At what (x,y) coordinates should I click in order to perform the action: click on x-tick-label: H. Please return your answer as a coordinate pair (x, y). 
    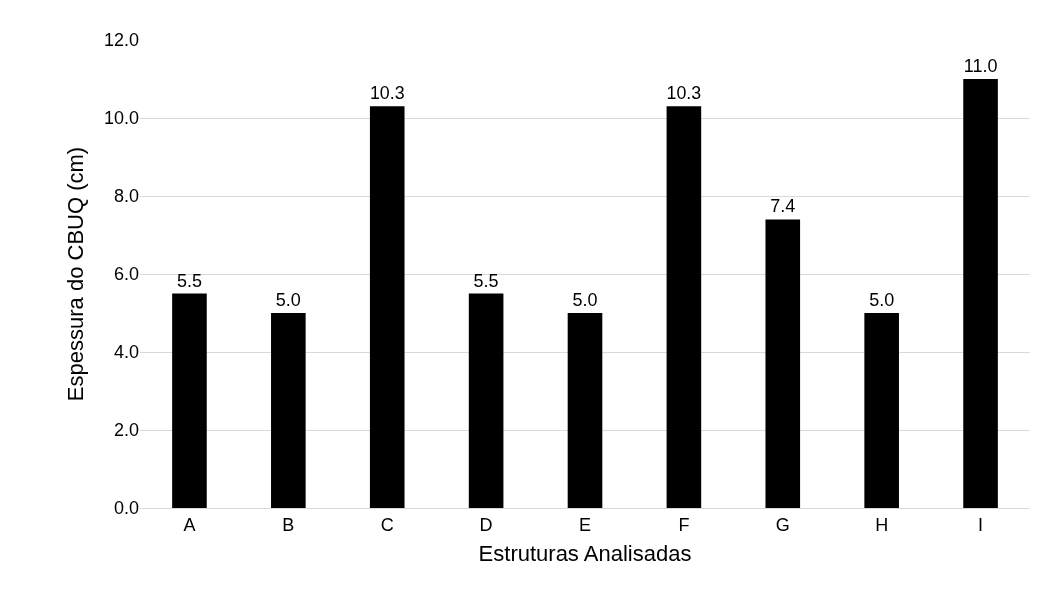
    Looking at the image, I should click on (882, 524).